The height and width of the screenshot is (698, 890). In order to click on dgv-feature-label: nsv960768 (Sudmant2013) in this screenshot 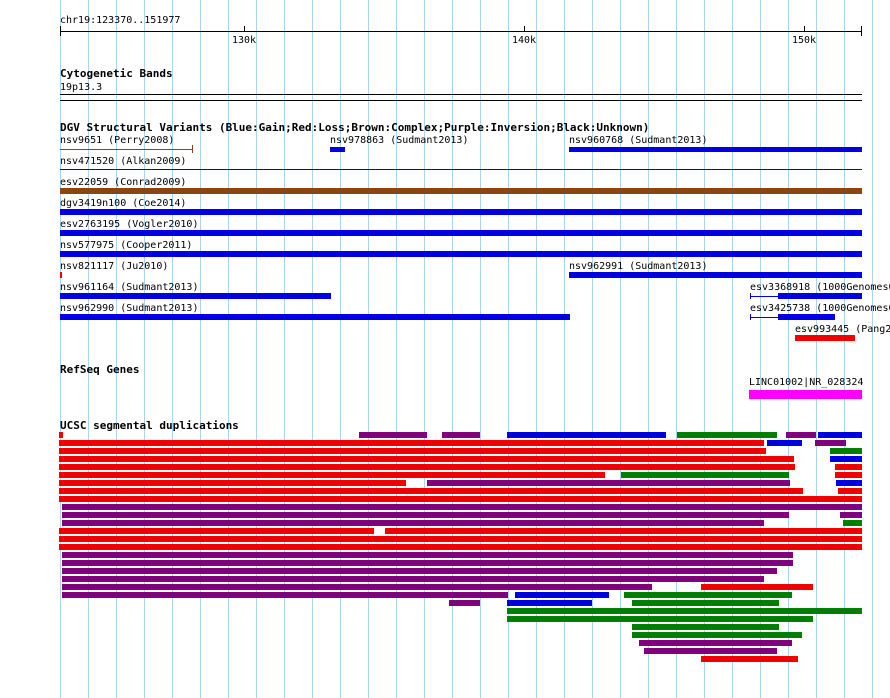, I will do `click(638, 140)`.